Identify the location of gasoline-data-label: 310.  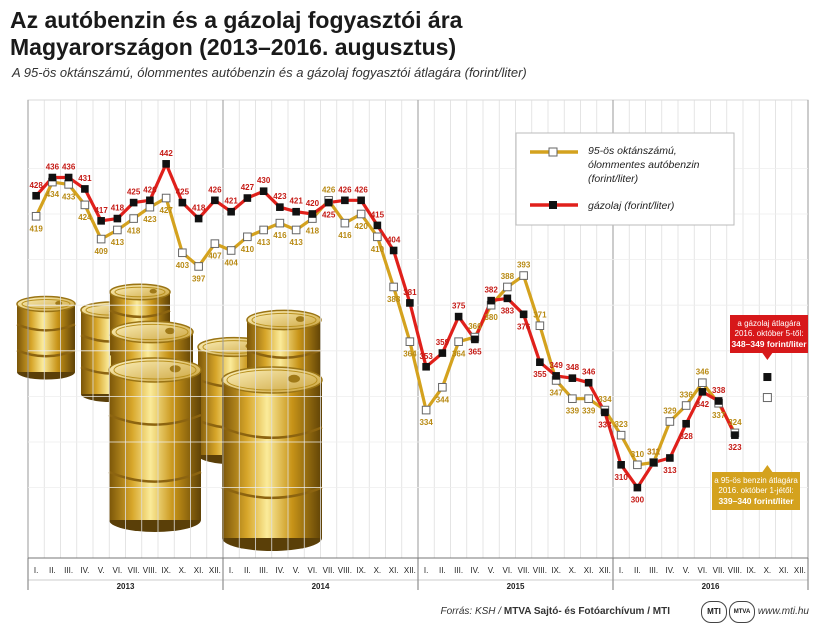
(638, 454).